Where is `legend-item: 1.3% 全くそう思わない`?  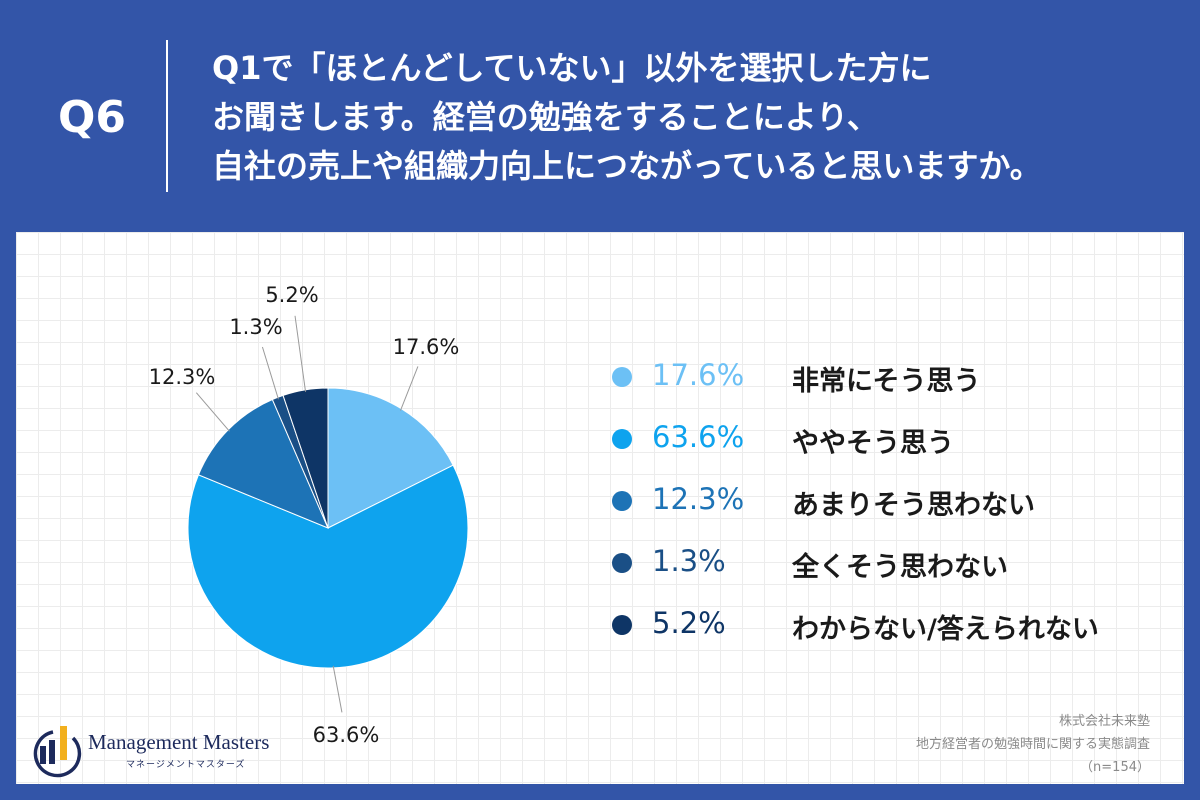 legend-item: 1.3% 全くそう思わない is located at coordinates (892, 576).